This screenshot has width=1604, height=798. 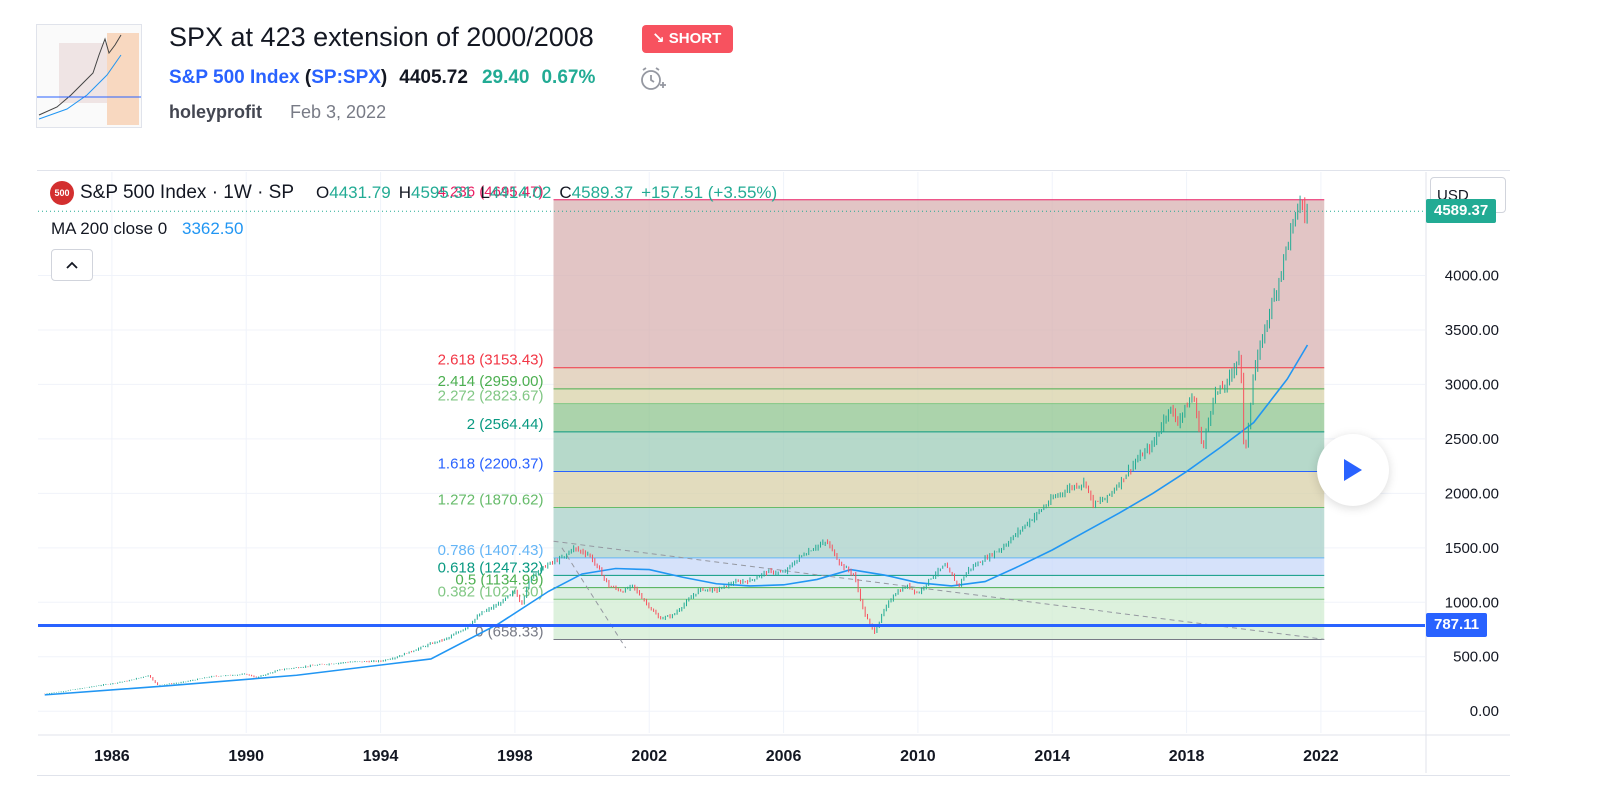 I want to click on fib-level-label: 2.272 (2823.67), so click(x=491, y=396).